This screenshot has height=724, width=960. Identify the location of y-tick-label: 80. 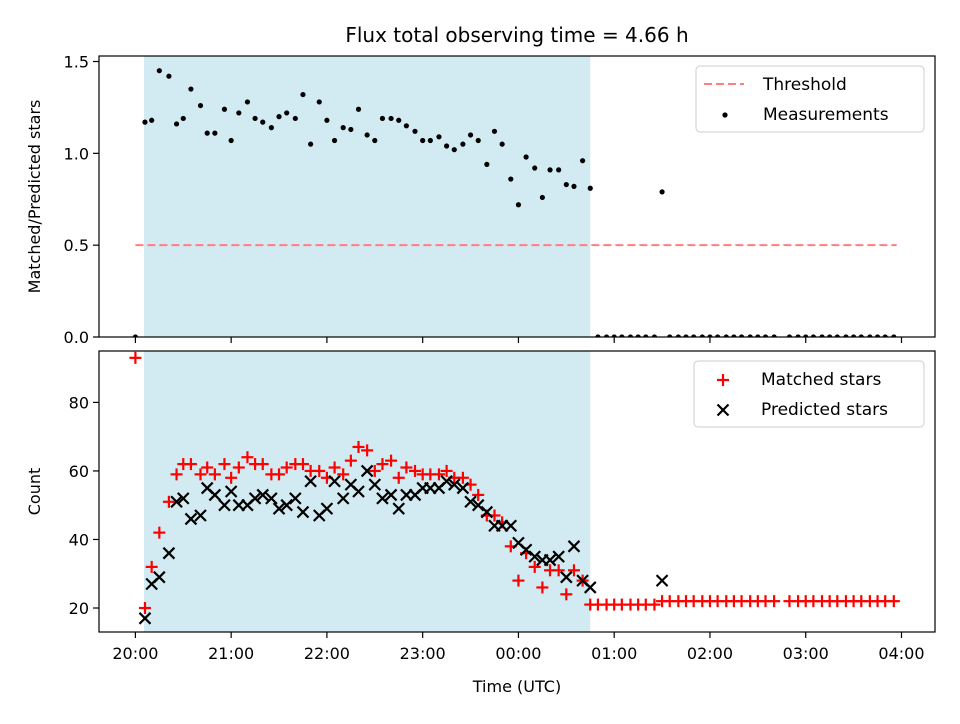
(79, 402).